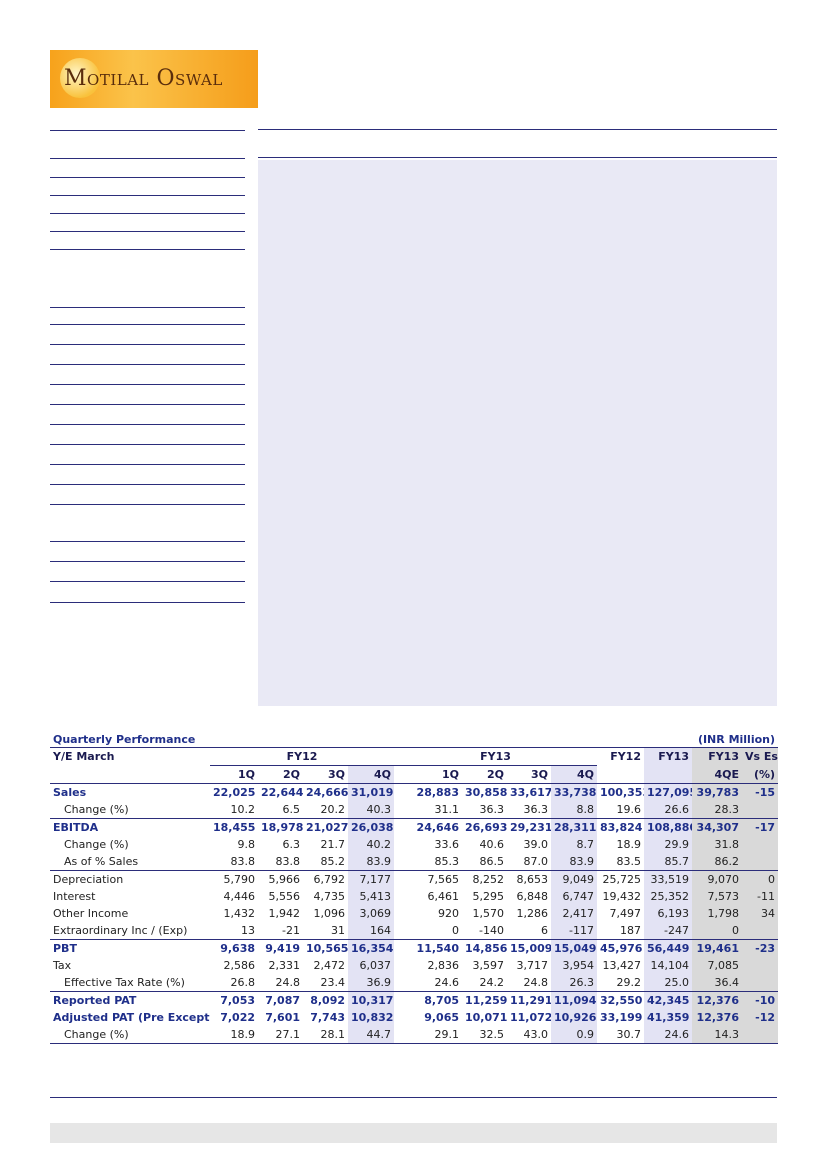 The width and height of the screenshot is (826, 1169). I want to click on cell: 43.0, so click(529, 1035).